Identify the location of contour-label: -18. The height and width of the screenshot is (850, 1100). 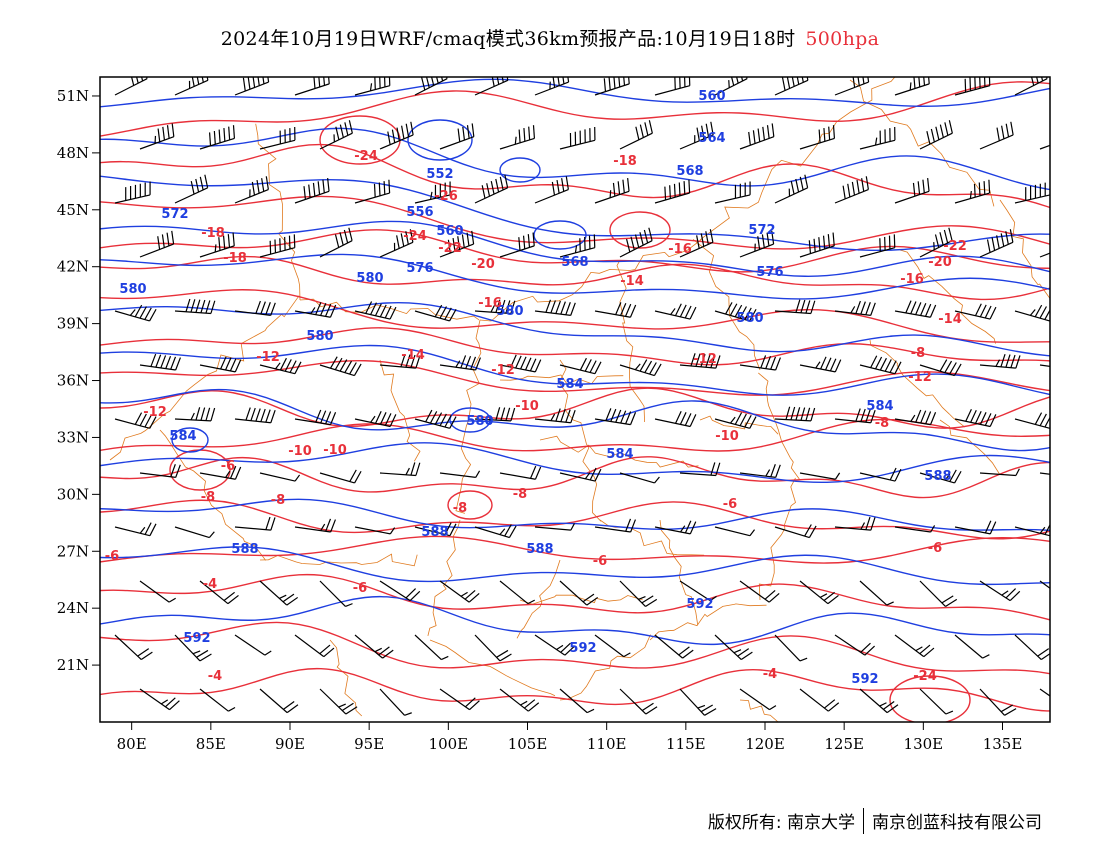
(625, 161).